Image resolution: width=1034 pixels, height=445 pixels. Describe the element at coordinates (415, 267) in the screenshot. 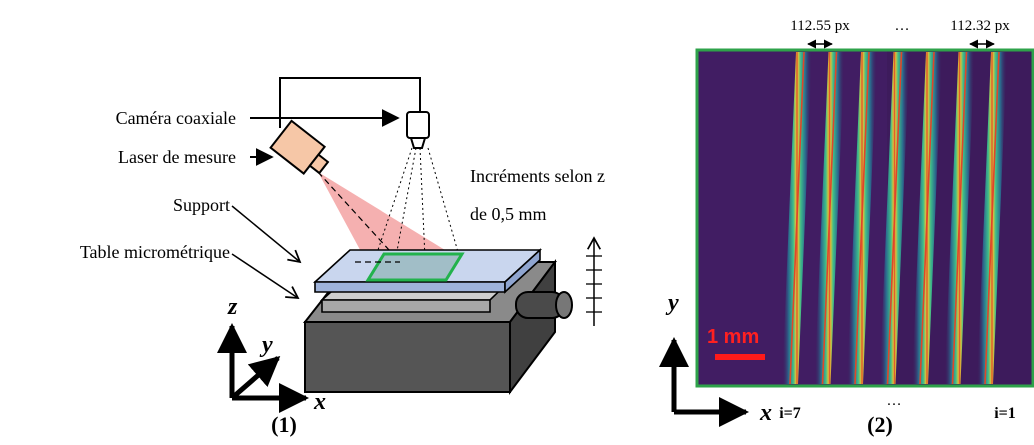

I see `sample-pattern` at that location.